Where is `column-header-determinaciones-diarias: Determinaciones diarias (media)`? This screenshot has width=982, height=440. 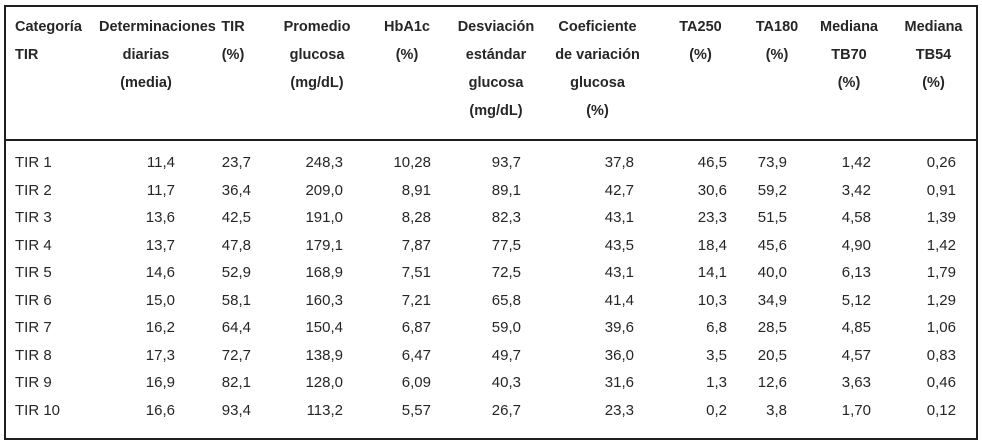
column-header-determinaciones-diarias: Determinaciones diarias (media) is located at coordinates (157, 55).